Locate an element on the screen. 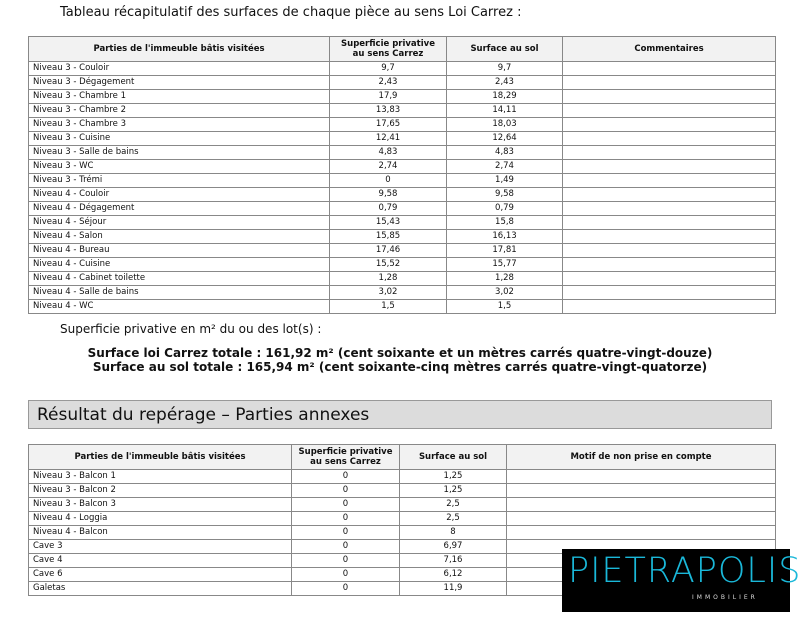 Image resolution: width=800 pixels, height=622 pixels. table-row: Niveau 4 - Cabinet toilette 1,28 1,28 is located at coordinates (402, 278).